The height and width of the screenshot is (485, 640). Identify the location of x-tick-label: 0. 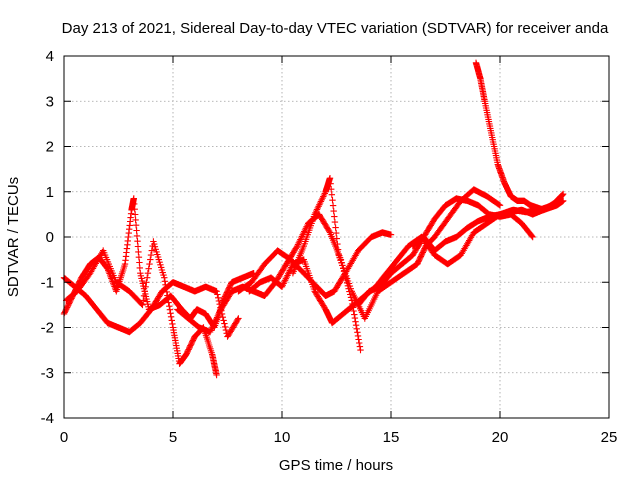
(64, 437).